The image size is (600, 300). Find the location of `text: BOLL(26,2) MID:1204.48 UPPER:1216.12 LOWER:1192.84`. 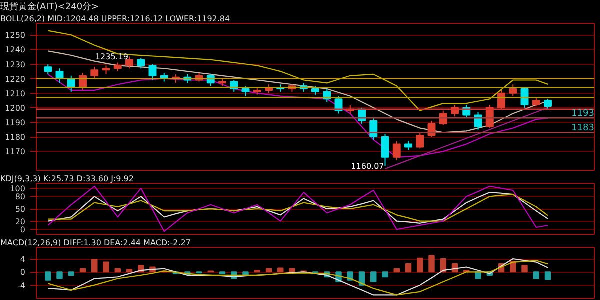

text: BOLL(26,2) MID:1204.48 UPPER:1216.12 LOWER:1192.84 is located at coordinates (115, 19).